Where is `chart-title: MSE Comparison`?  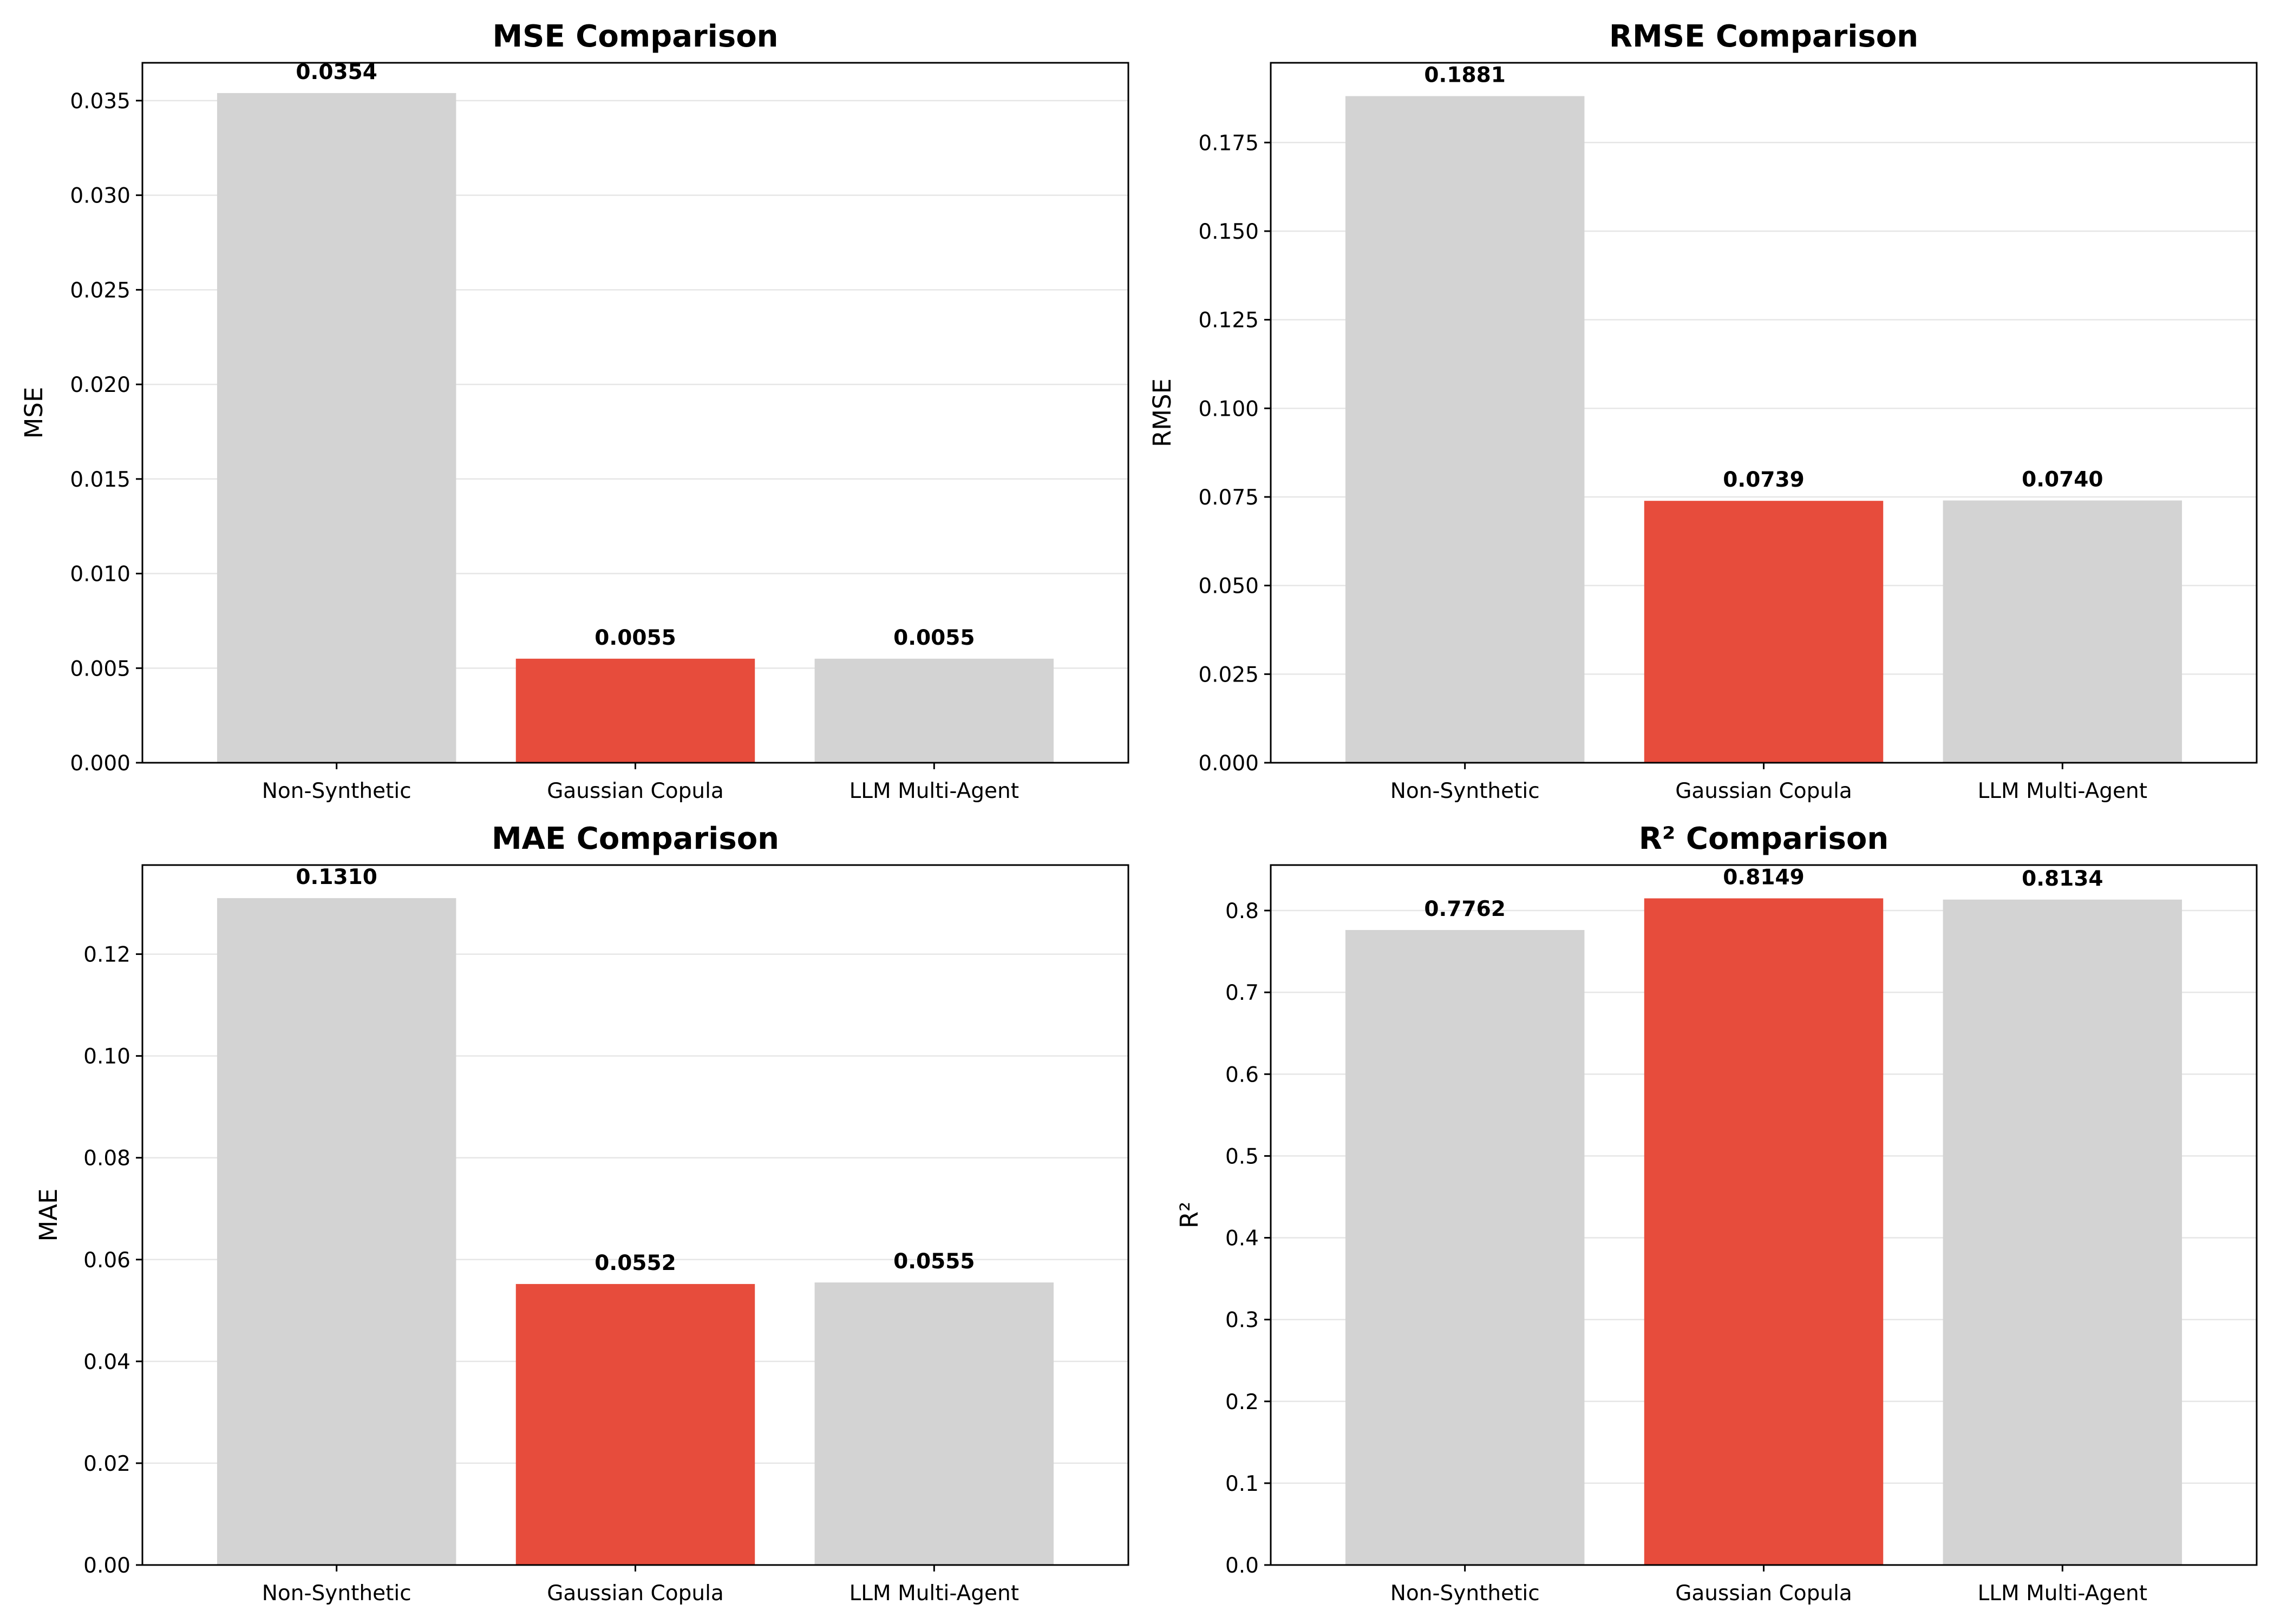 chart-title: MSE Comparison is located at coordinates (635, 36).